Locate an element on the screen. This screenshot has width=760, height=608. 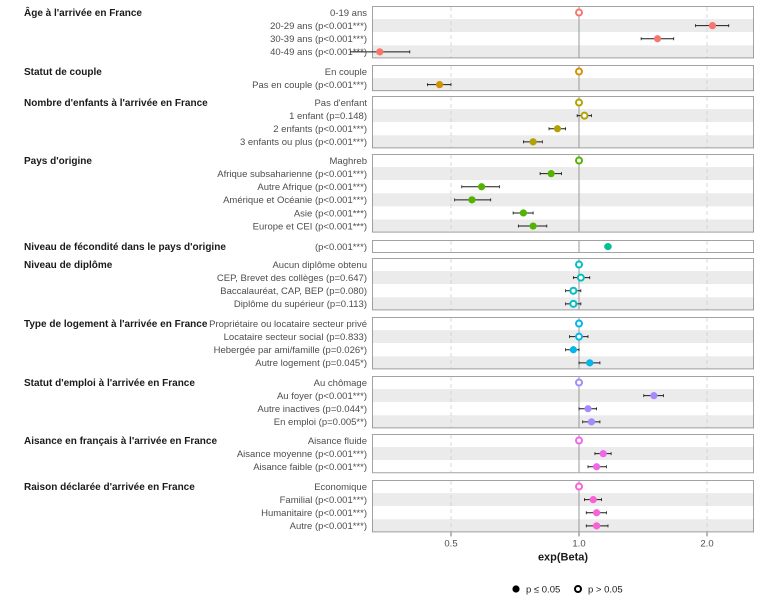
group-title: Statut de couple is located at coordinates (63, 72).